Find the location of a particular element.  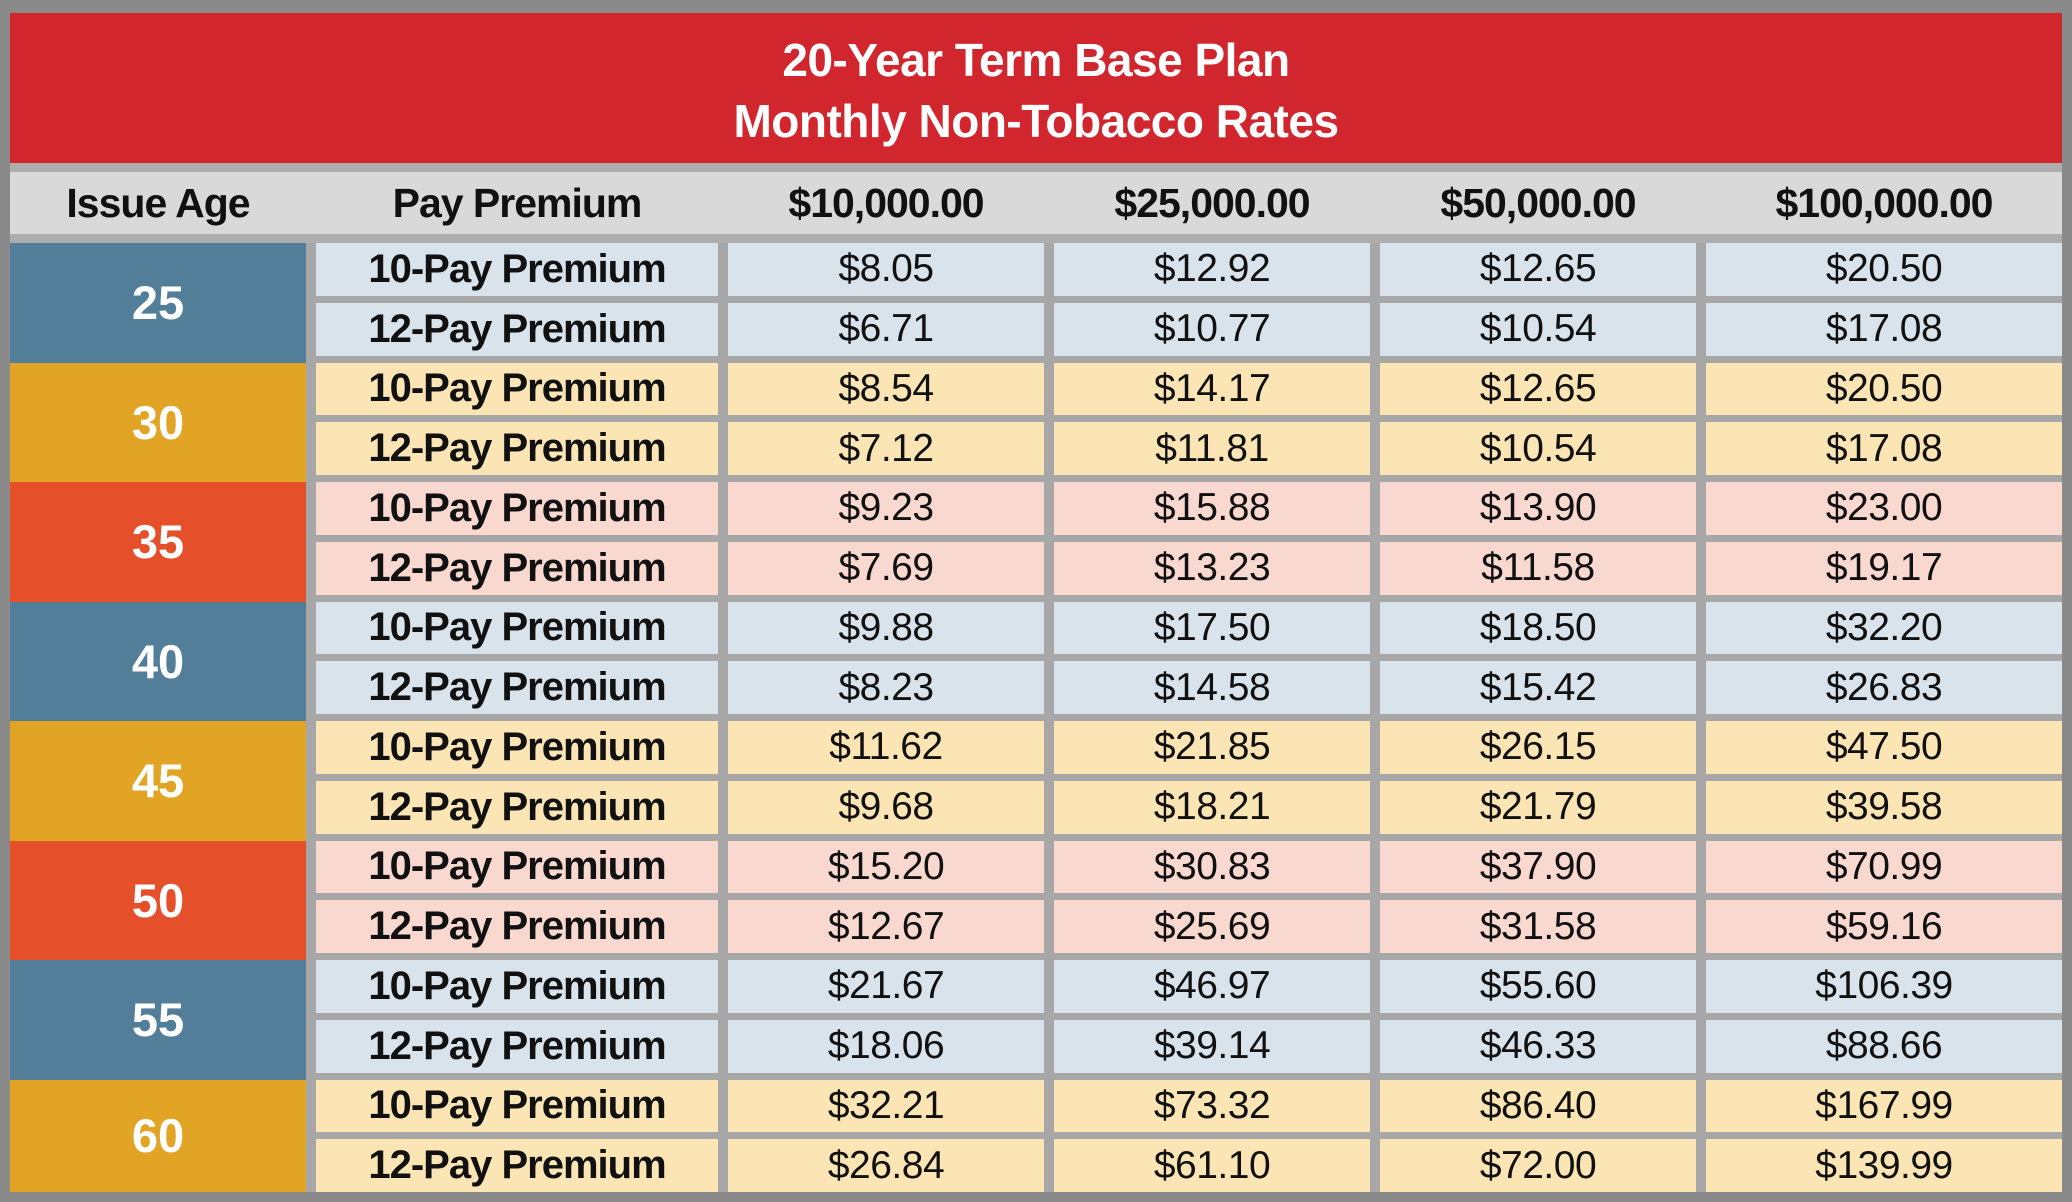

rate-cell: $15.42 is located at coordinates (1538, 687).